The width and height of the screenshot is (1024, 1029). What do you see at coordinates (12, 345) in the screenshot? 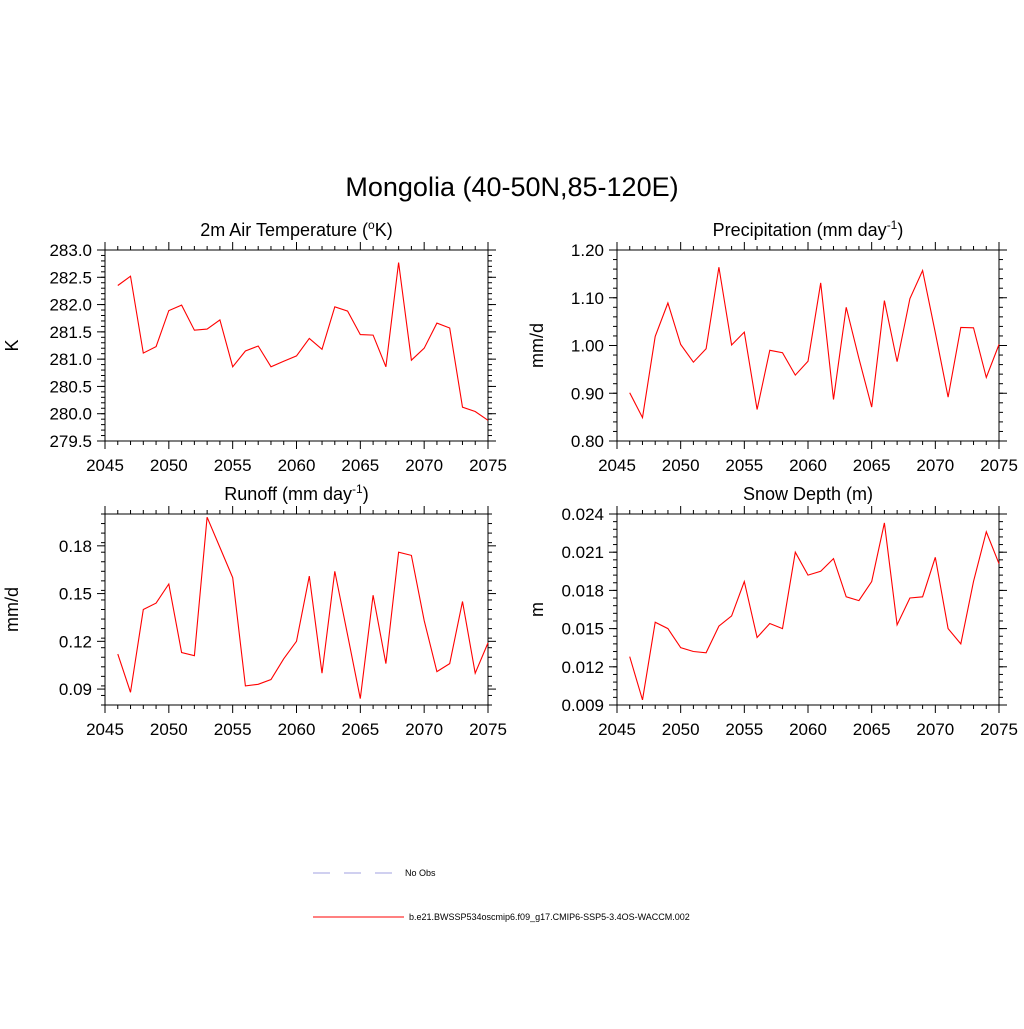
I see `y-axis-label: K` at bounding box center [12, 345].